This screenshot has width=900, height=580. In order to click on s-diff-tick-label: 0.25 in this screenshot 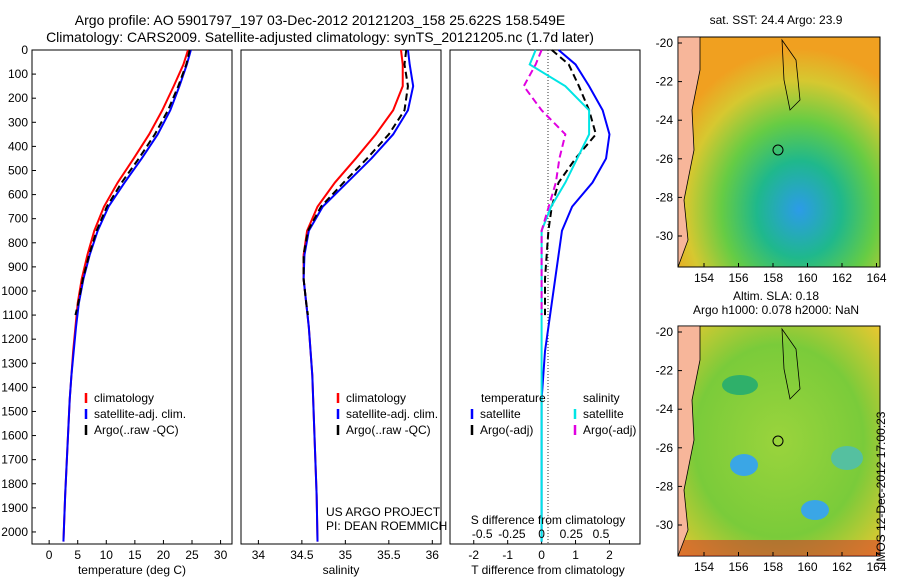, I will do `click(572, 534)`.